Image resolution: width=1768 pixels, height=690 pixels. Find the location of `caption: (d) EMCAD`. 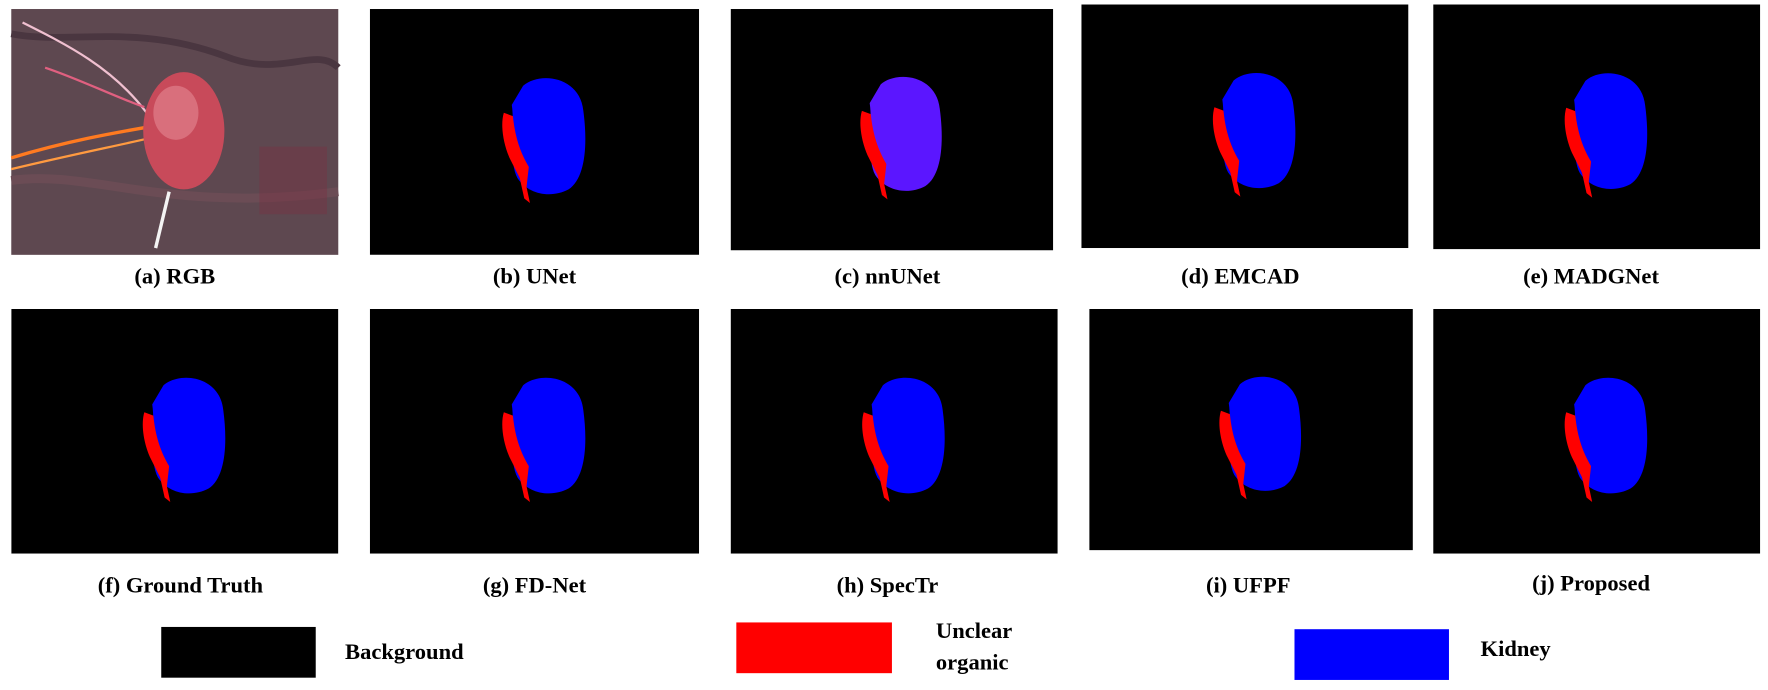

caption: (d) EMCAD is located at coordinates (1240, 276).